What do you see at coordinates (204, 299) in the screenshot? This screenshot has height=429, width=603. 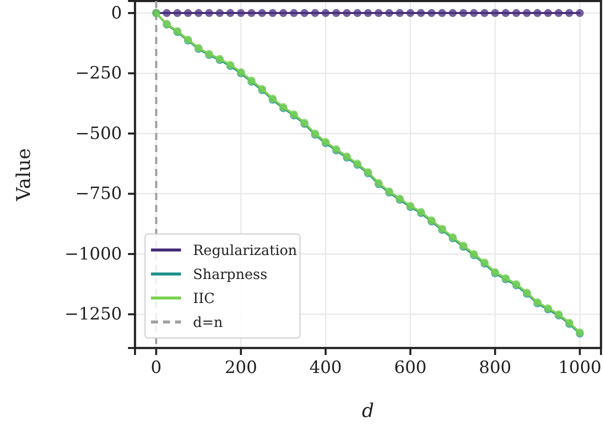 I see `legend-label: IIC` at bounding box center [204, 299].